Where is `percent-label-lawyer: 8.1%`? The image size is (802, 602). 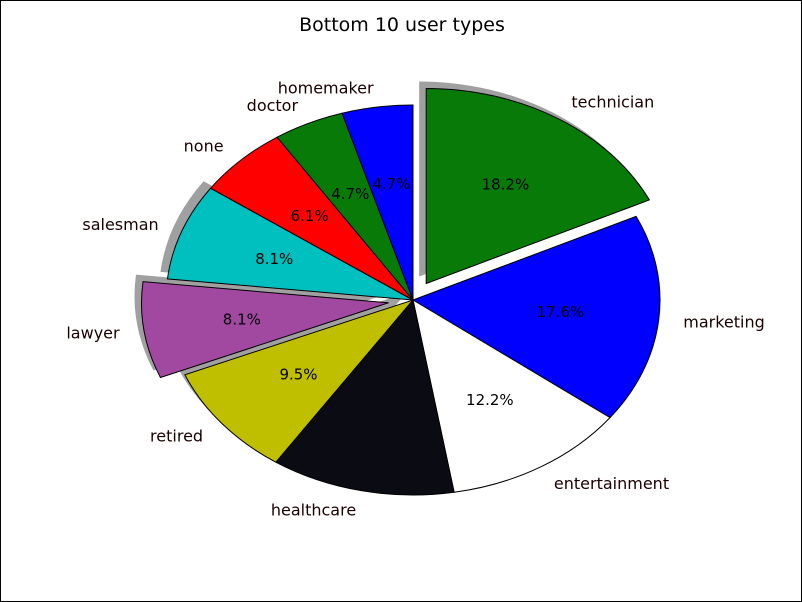
percent-label-lawyer: 8.1% is located at coordinates (242, 319).